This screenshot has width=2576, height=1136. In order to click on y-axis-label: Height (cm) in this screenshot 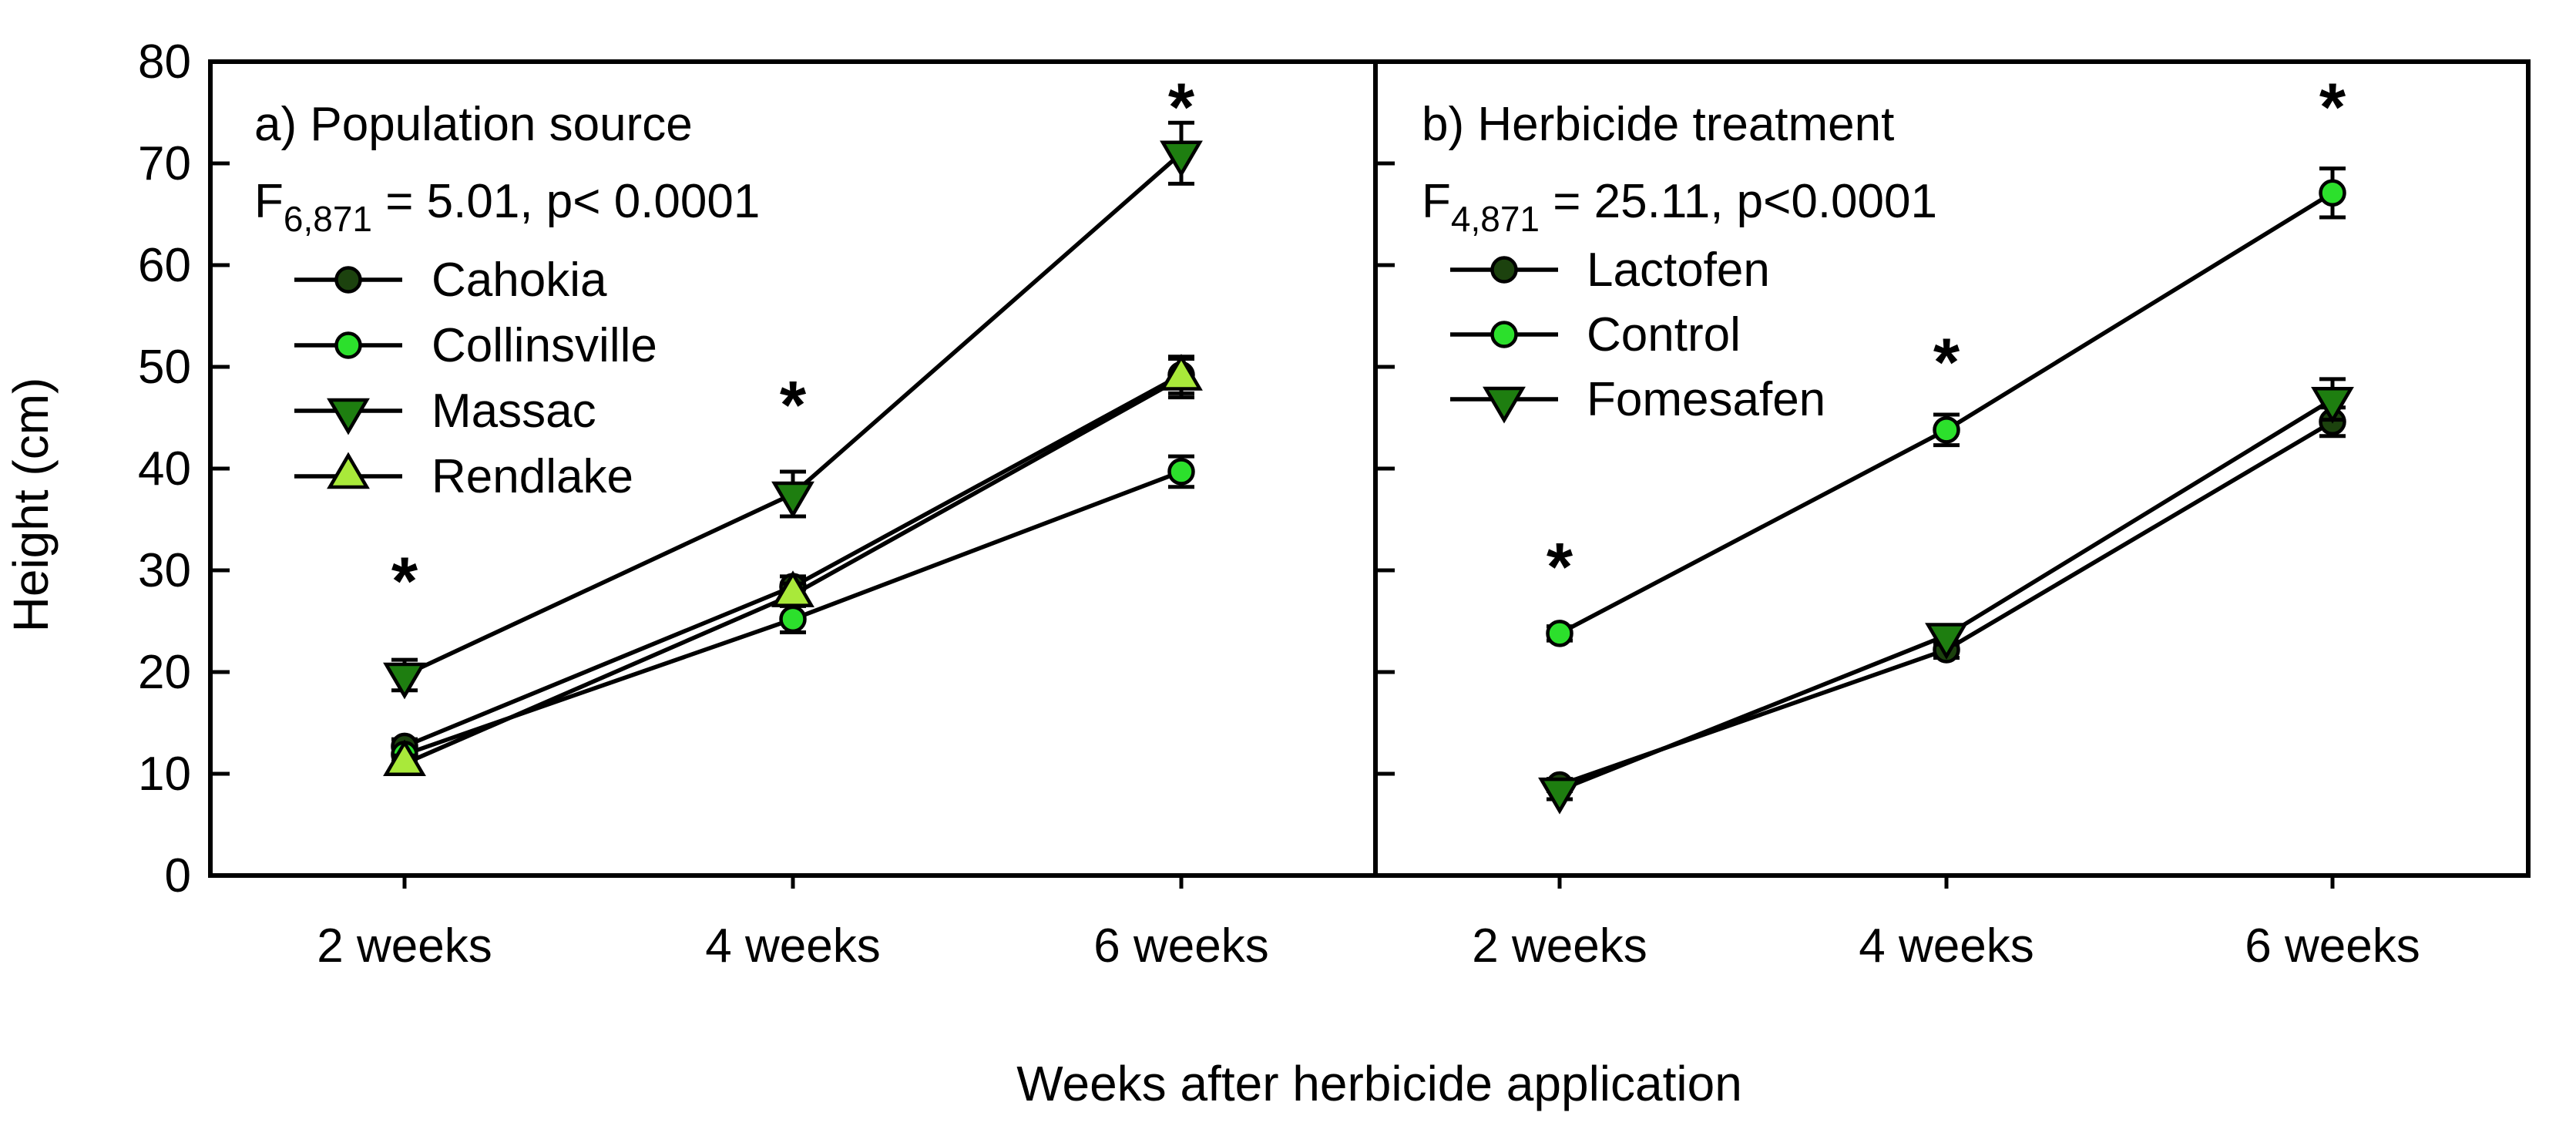, I will do `click(31, 506)`.